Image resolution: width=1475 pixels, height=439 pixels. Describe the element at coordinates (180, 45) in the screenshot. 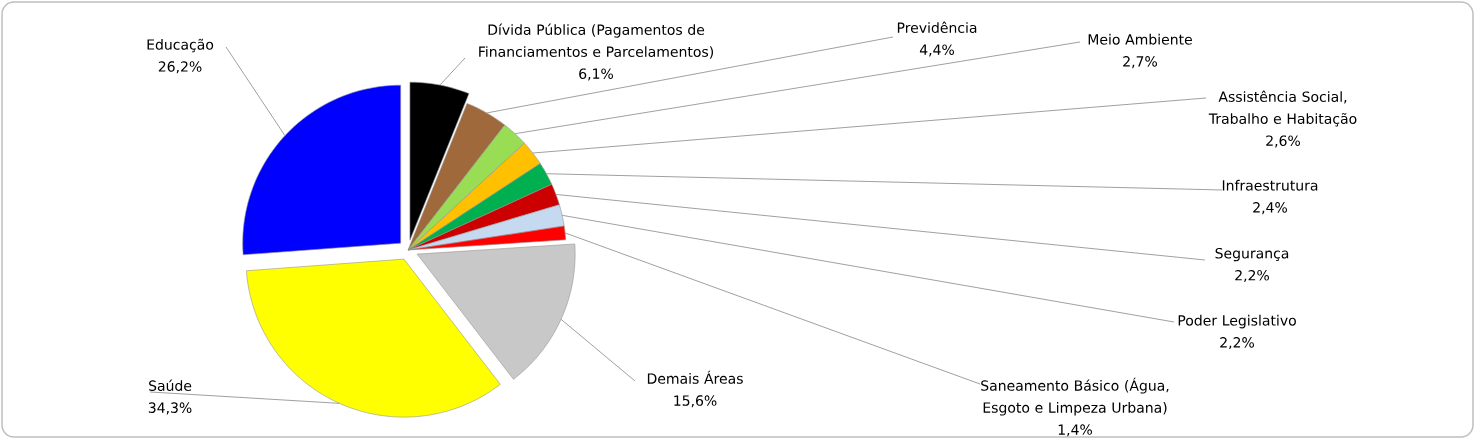

I see `slice-label: Educação` at that location.